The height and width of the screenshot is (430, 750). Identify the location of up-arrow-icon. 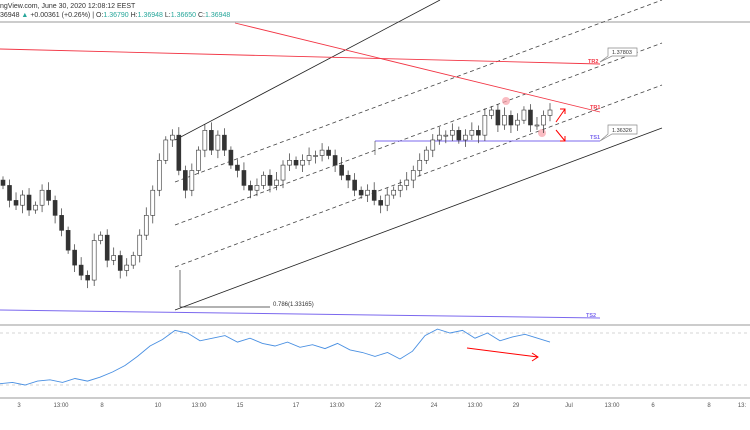
(560, 115).